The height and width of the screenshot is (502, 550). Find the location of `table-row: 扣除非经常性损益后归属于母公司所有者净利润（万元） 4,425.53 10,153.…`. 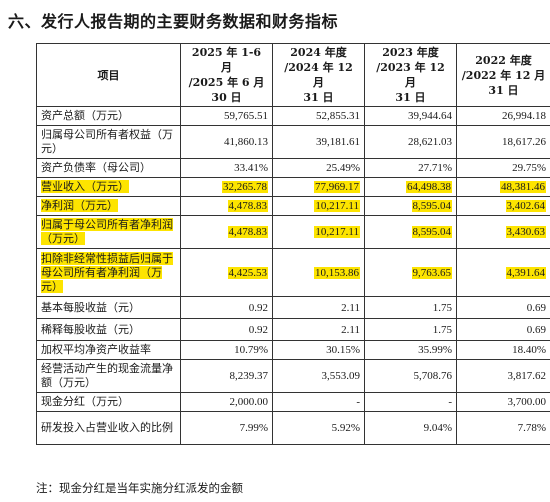

table-row: 扣除非经常性损益后归属于母公司所有者净利润（万元） 4,425.53 10,153.… is located at coordinates (293, 272).